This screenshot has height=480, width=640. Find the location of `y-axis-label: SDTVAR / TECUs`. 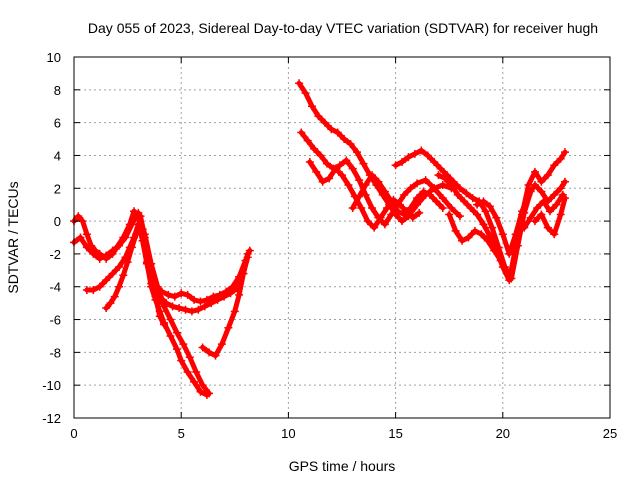

y-axis-label: SDTVAR / TECUs is located at coordinates (13, 237).